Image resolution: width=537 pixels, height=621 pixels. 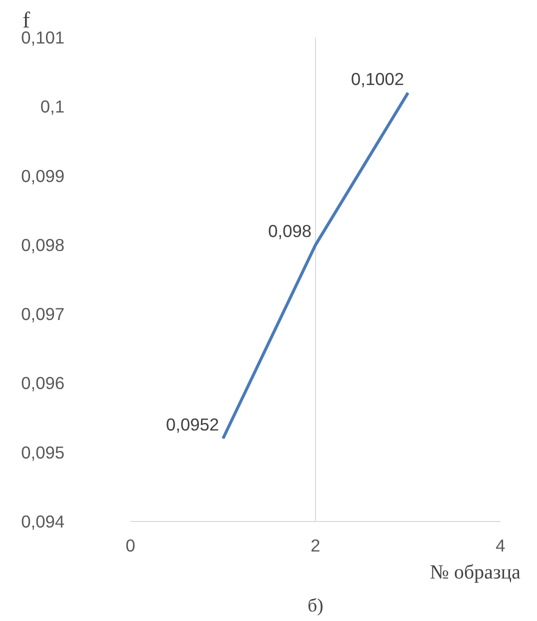 I want to click on y-tick-label: 0,1, so click(x=52, y=106).